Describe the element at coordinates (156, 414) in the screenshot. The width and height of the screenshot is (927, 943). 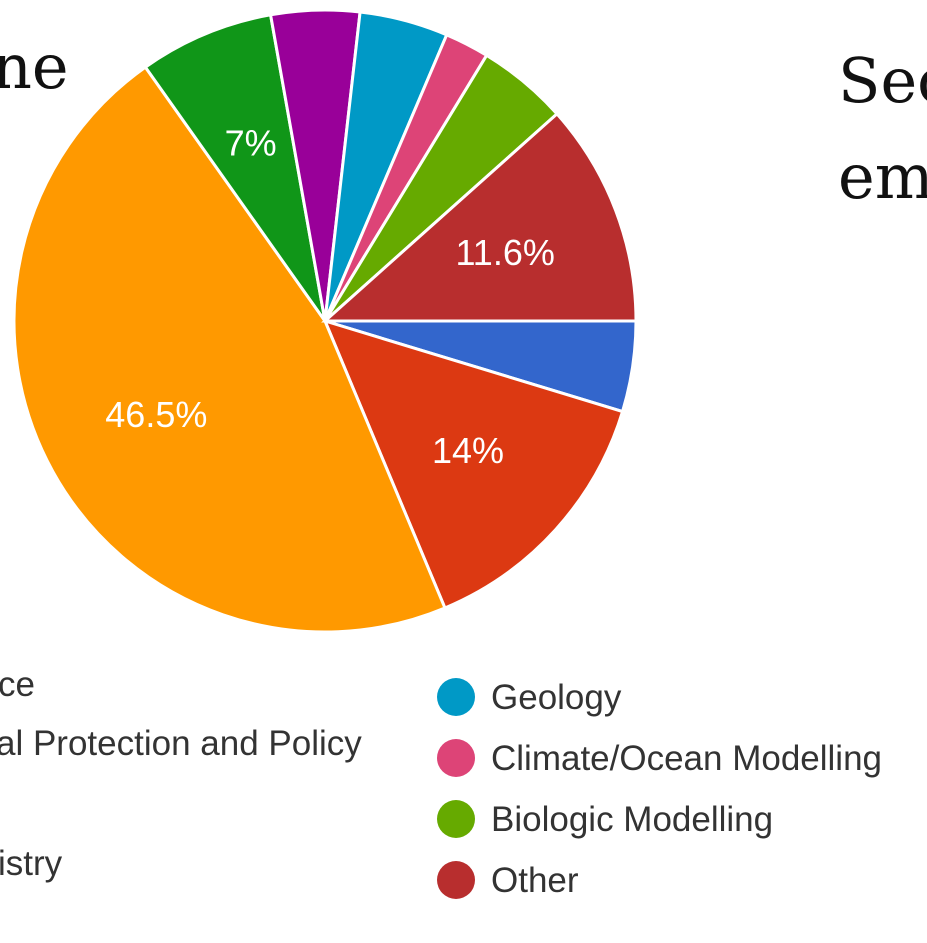
I see `pie-slice-label: 46.5%` at that location.